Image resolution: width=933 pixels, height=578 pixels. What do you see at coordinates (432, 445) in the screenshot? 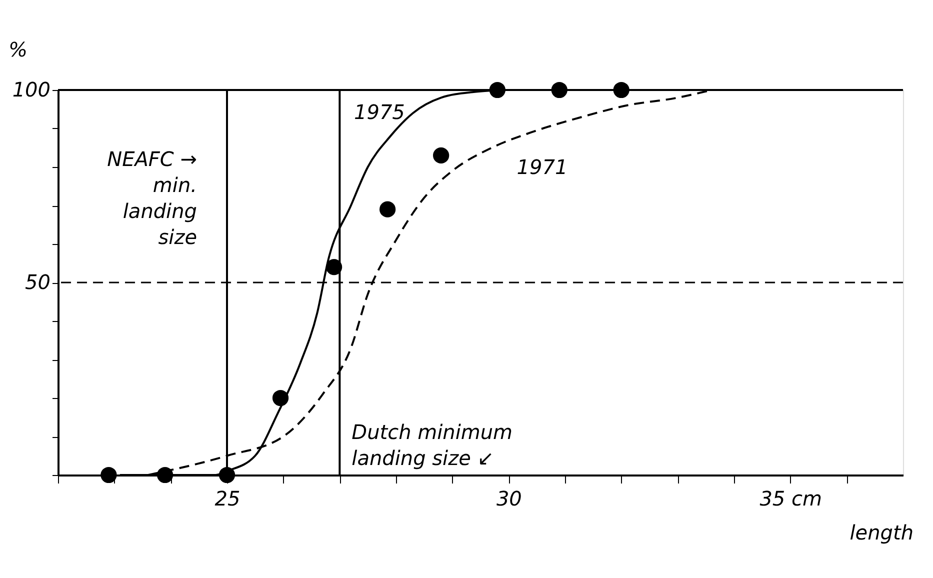
I see `ref-line-label: Dutch minimum landing size ↙` at bounding box center [432, 445].